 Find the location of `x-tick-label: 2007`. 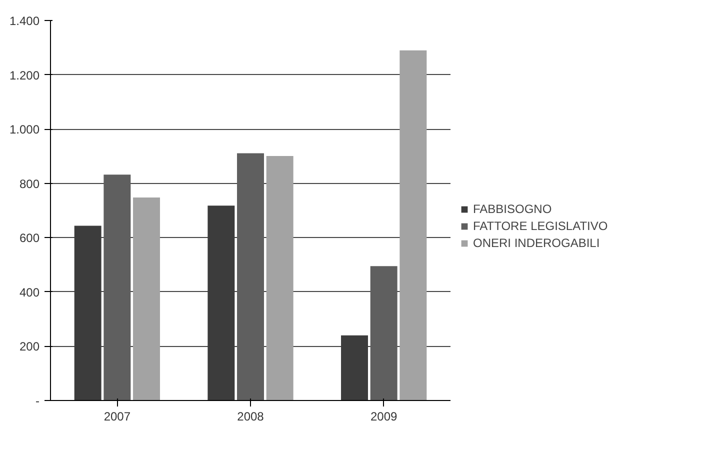

x-tick-label: 2007 is located at coordinates (117, 417).